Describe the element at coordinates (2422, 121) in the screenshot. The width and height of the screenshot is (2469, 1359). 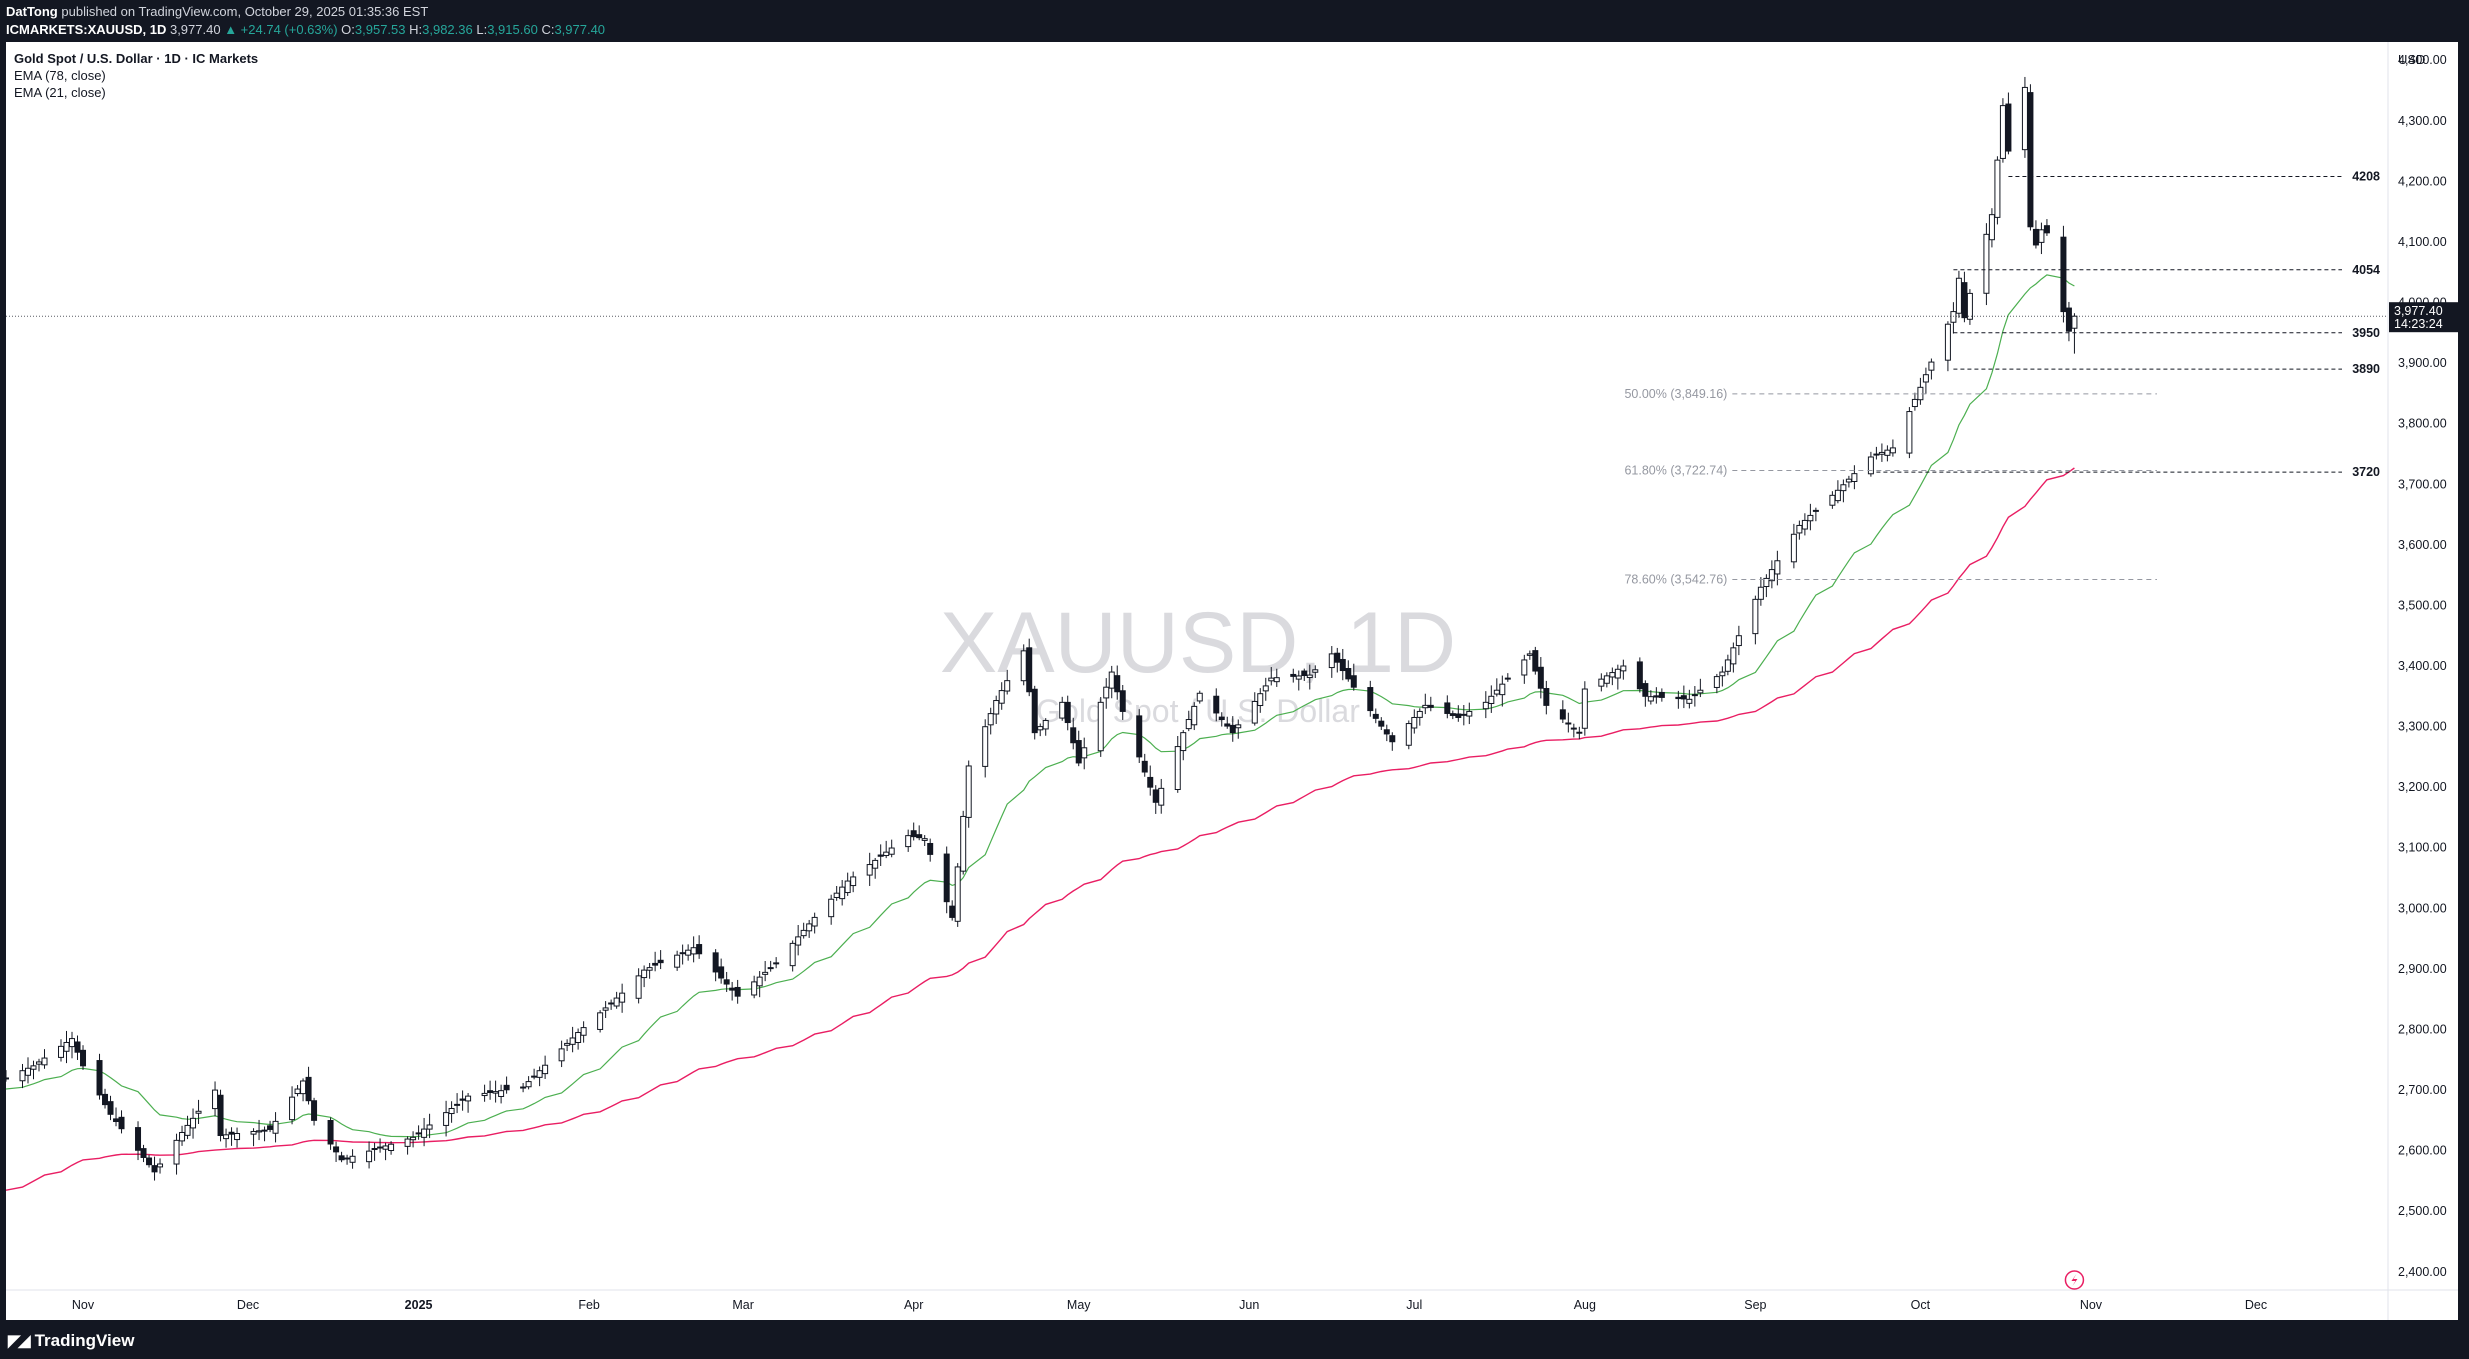
I see `y-tick-label: 4,300.00` at that location.